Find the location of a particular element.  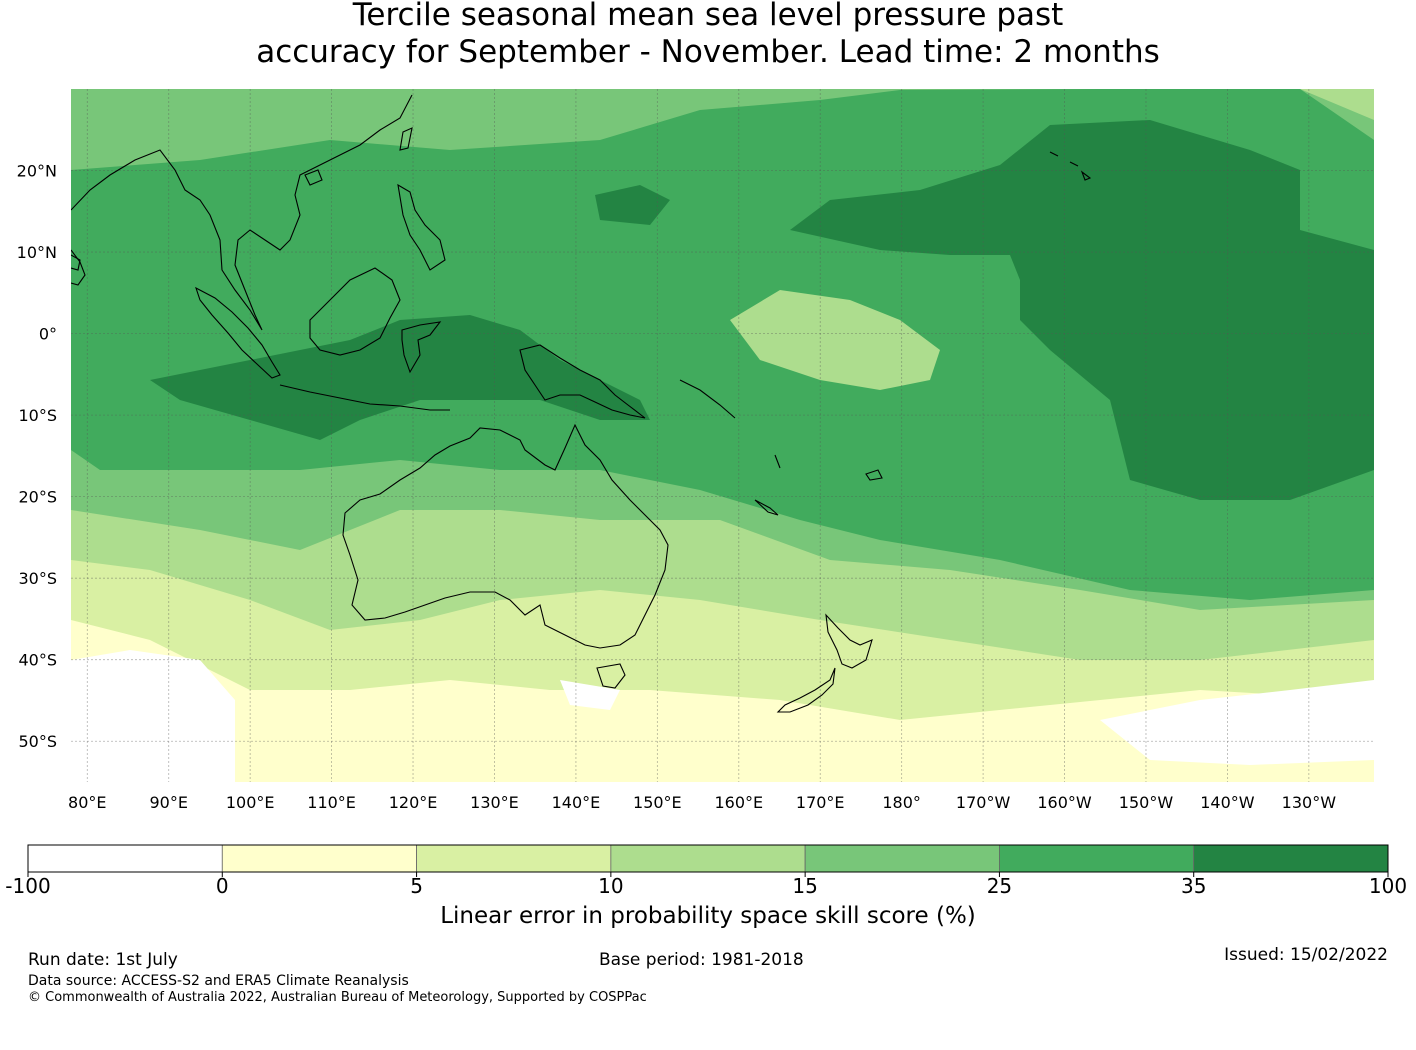

field-region-negative-sw is located at coordinates (153, 716).